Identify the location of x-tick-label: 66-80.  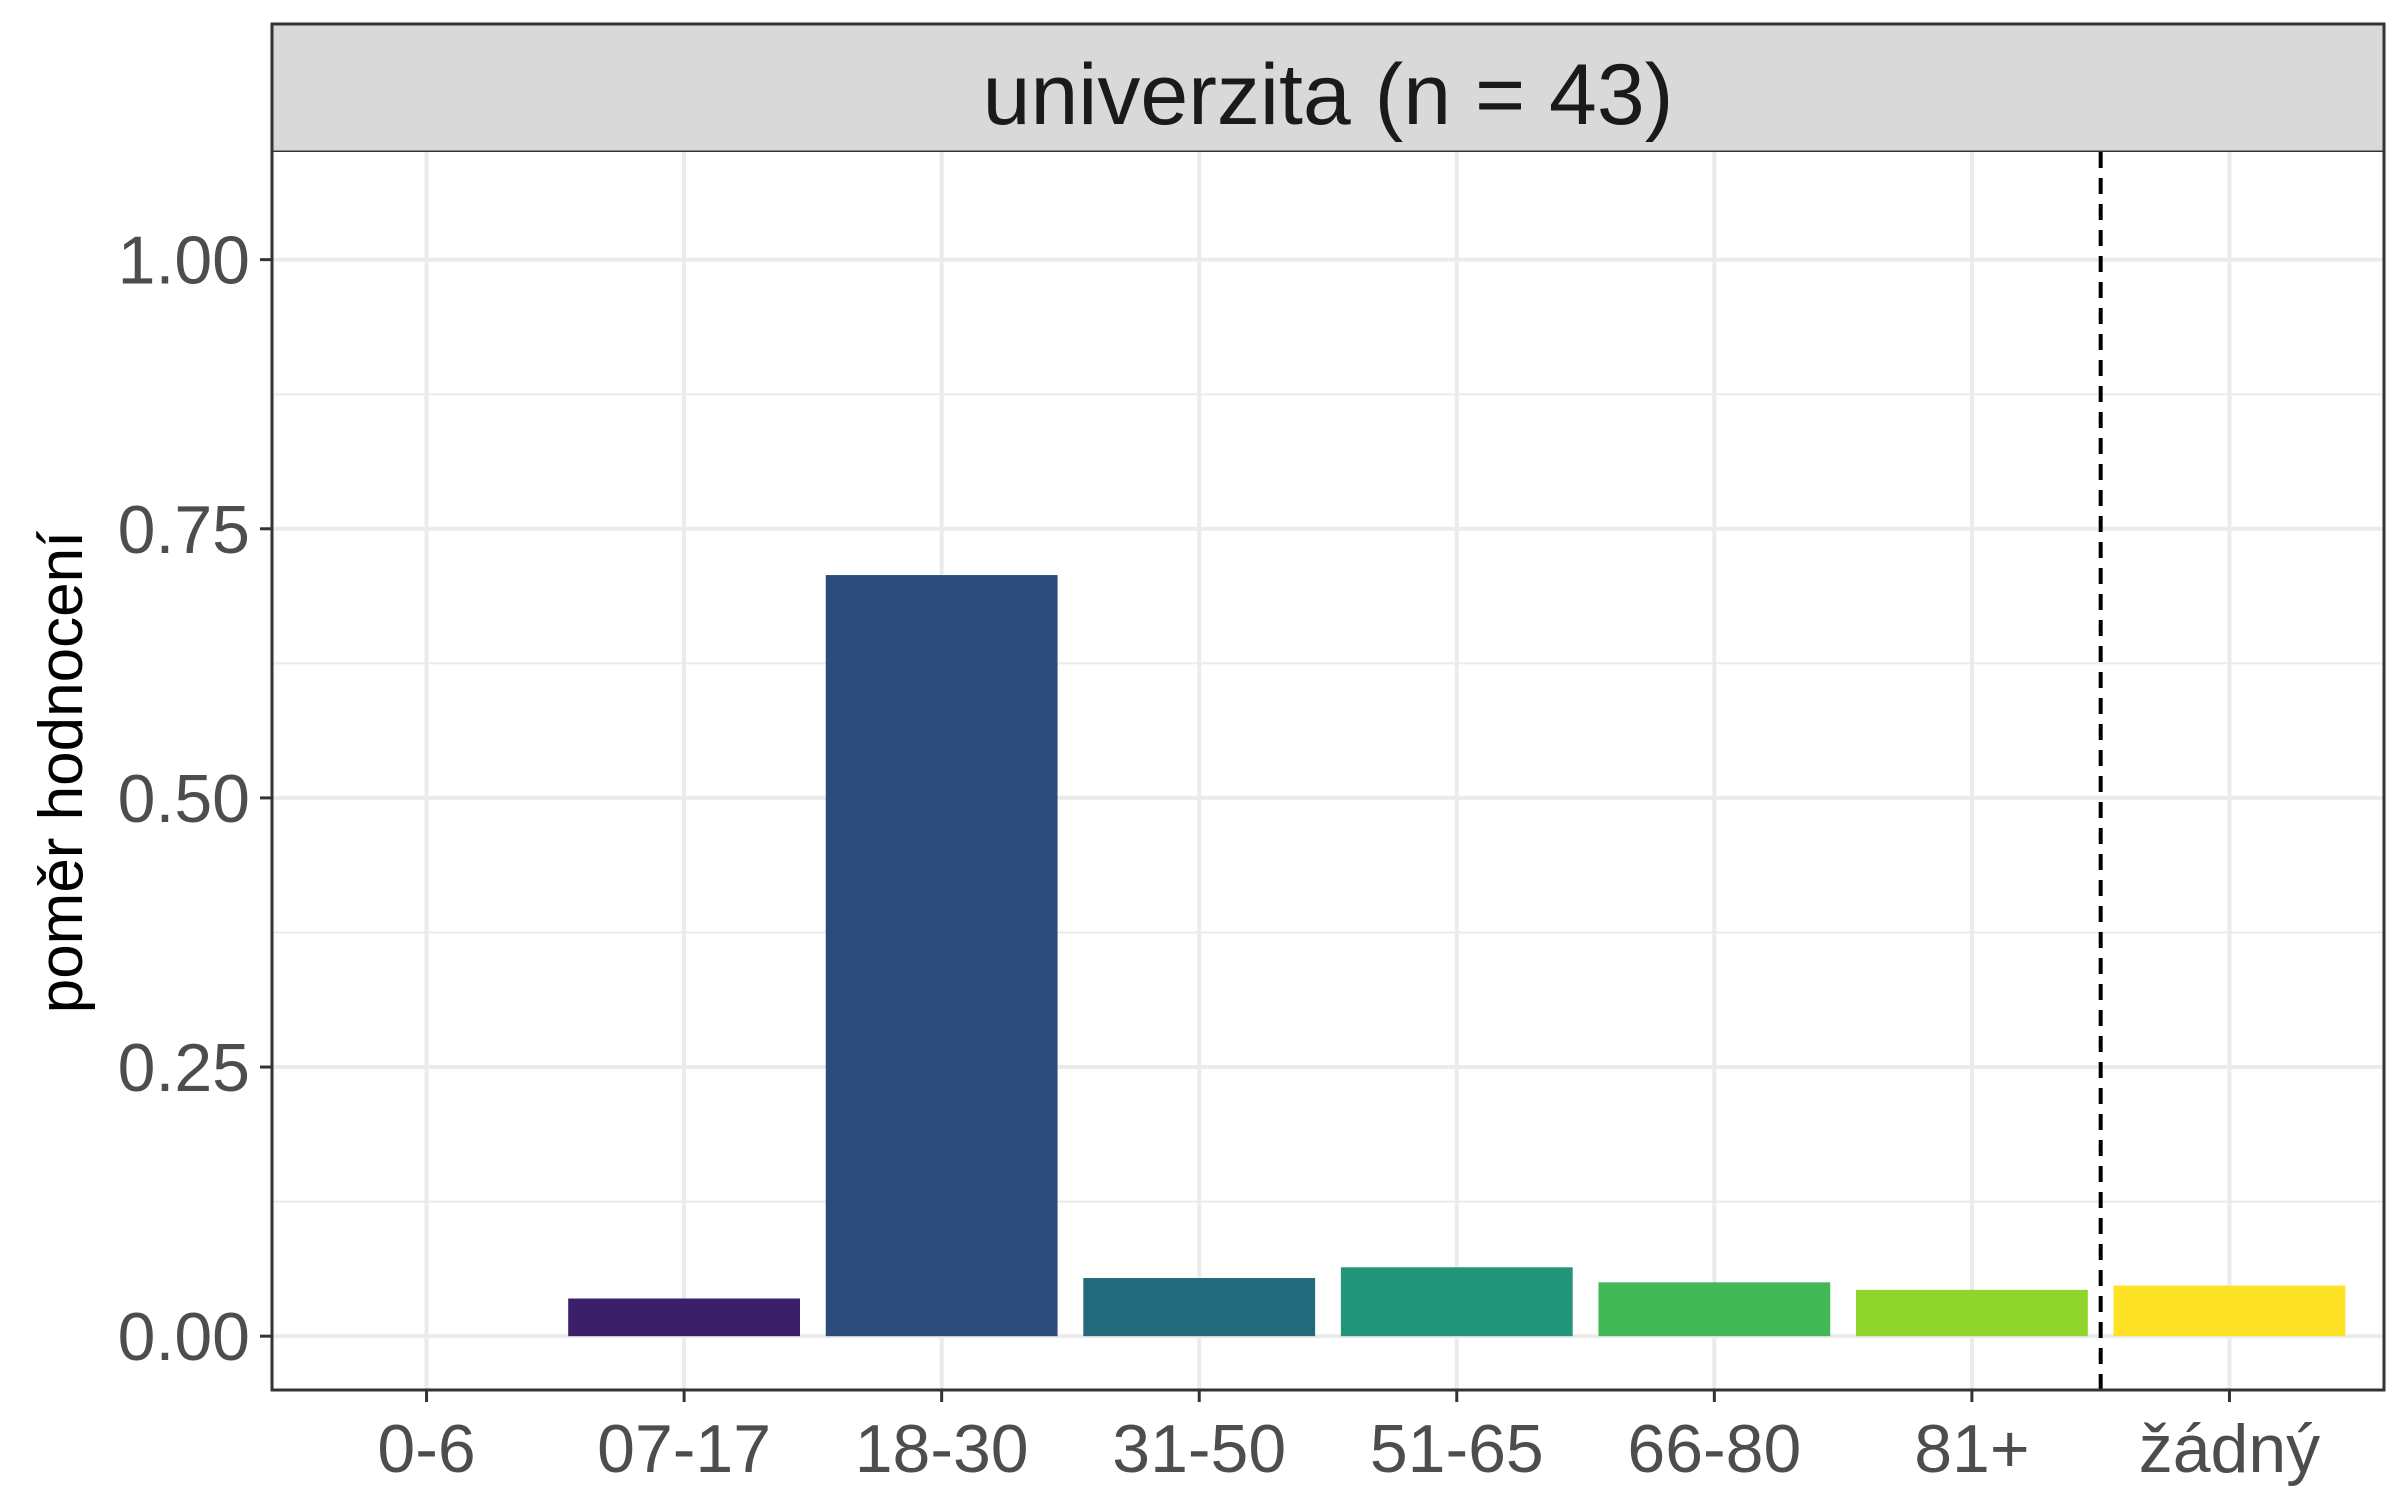
(1714, 1449).